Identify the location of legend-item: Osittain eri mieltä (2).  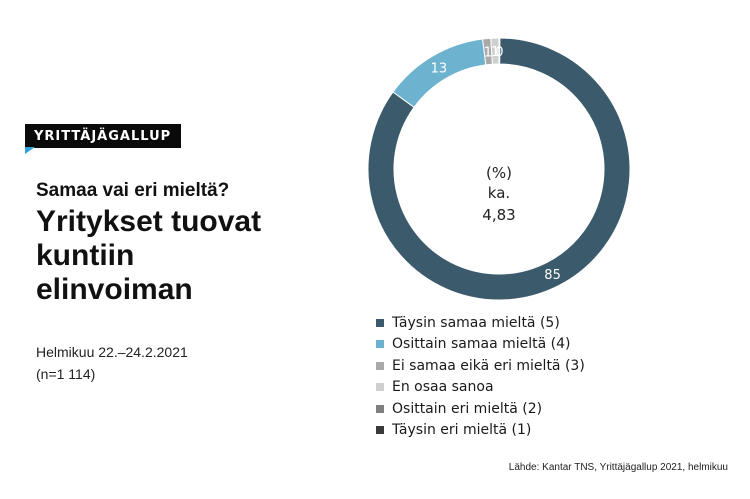
(480, 409).